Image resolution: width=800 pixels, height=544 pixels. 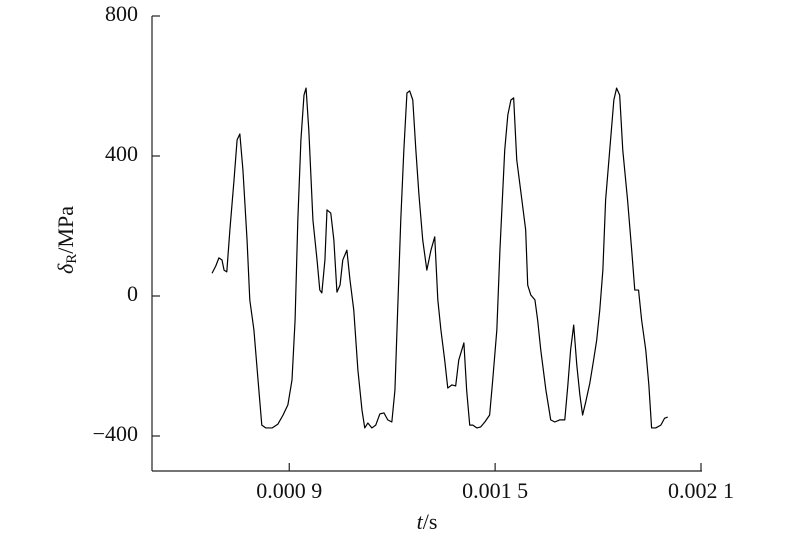 I want to click on y-tick-label: −400, so click(x=115, y=433).